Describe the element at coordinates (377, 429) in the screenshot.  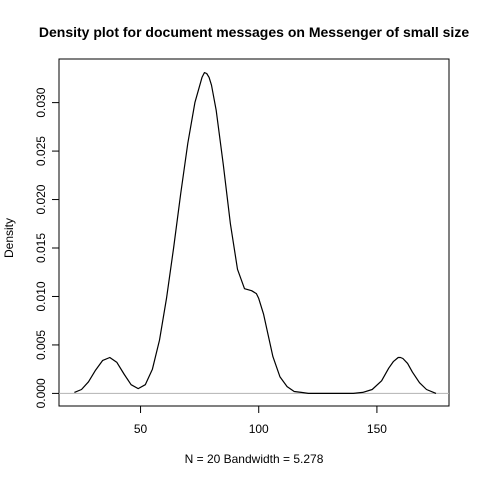
I see `x-tick-label: 150` at that location.